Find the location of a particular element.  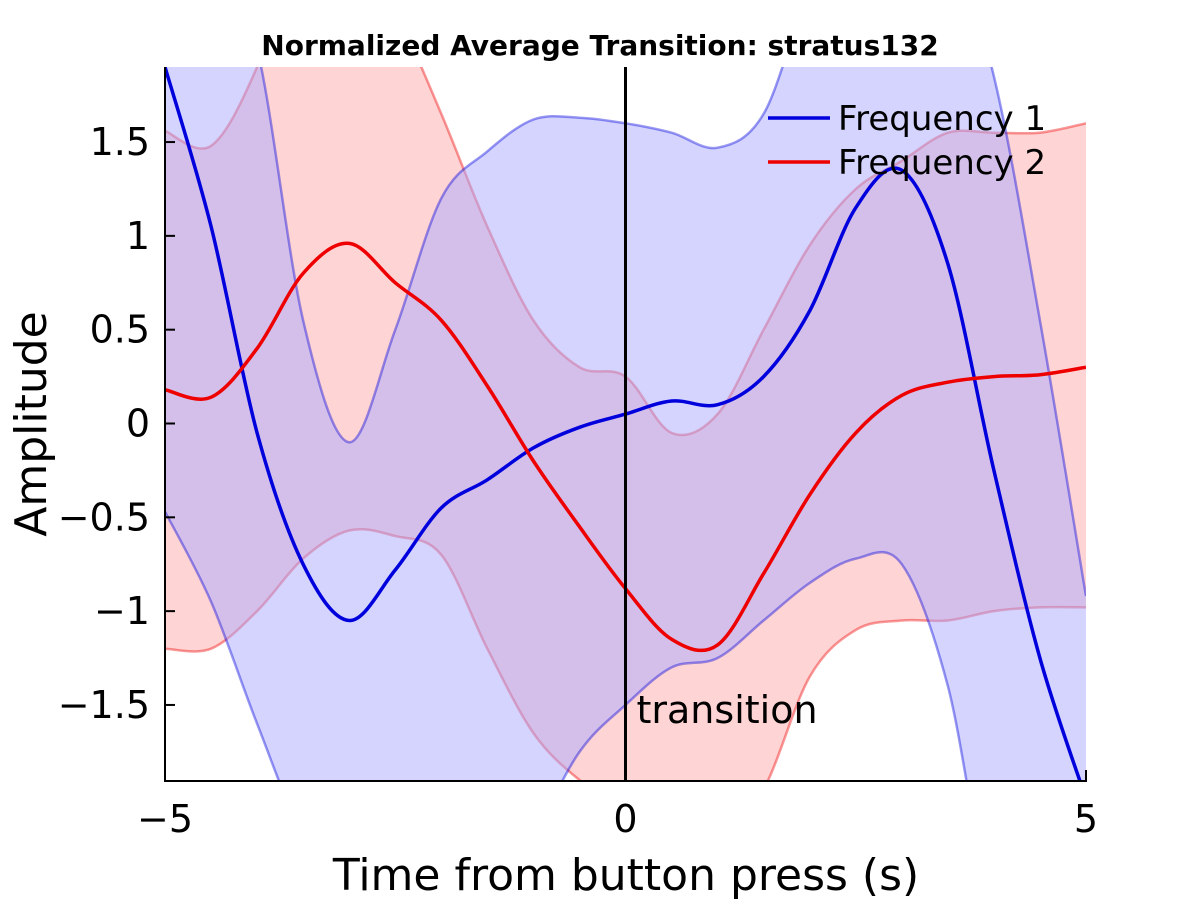

y-tick-label: 1 is located at coordinates (138, 236).